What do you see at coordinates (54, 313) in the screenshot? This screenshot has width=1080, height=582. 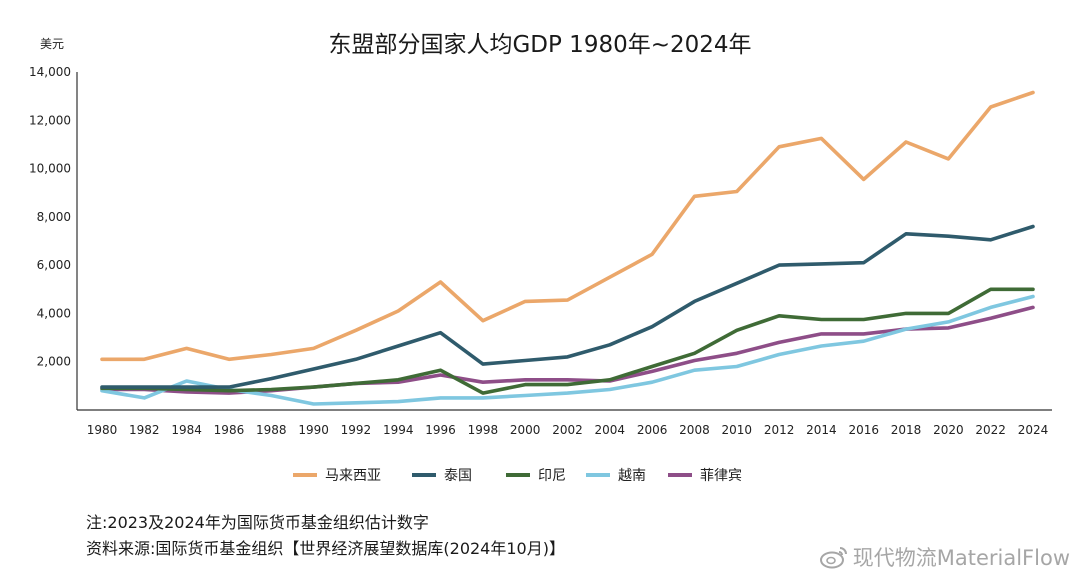 I see `y-tick-label: 4,000` at bounding box center [54, 313].